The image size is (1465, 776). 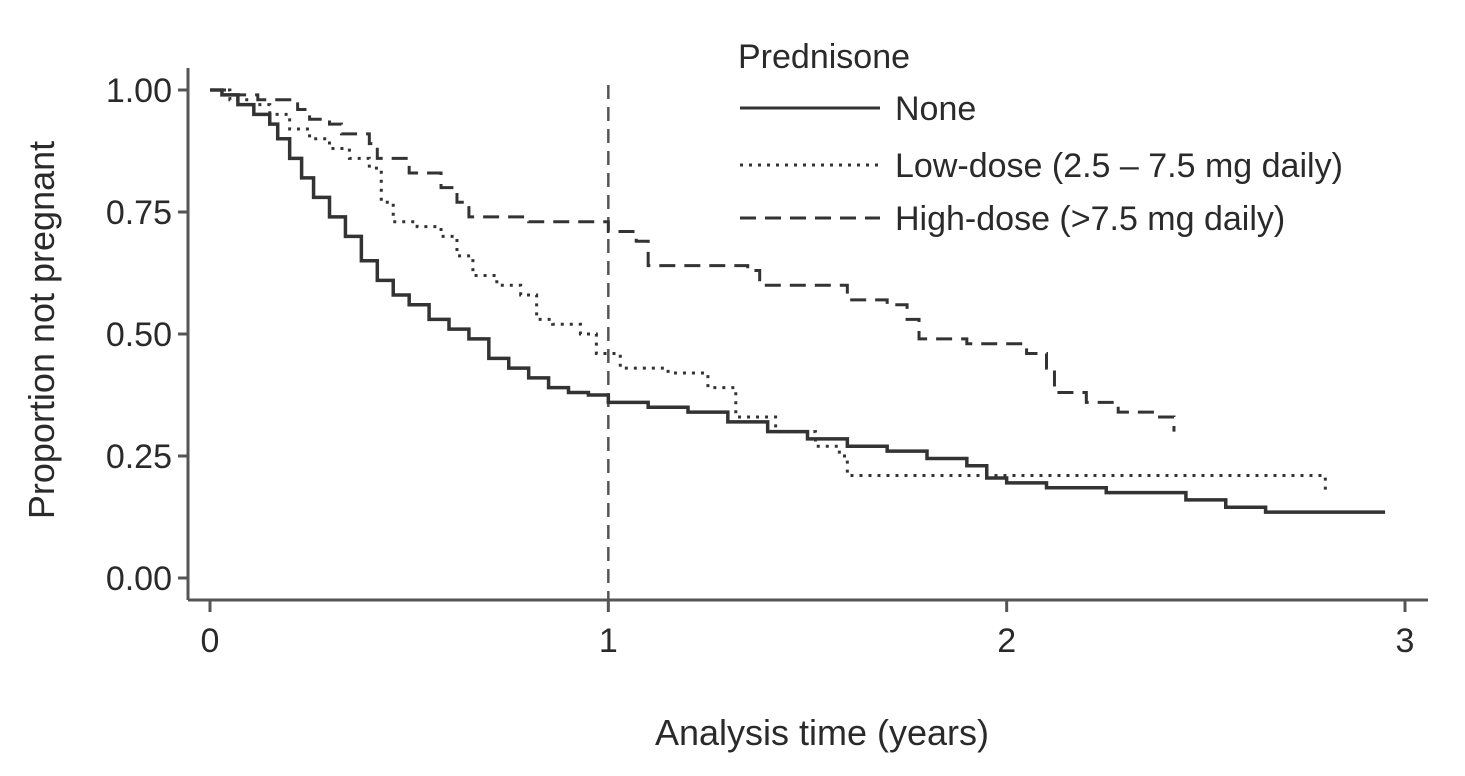 What do you see at coordinates (41, 330) in the screenshot?
I see `y-axis-title: Proportion not pregnant` at bounding box center [41, 330].